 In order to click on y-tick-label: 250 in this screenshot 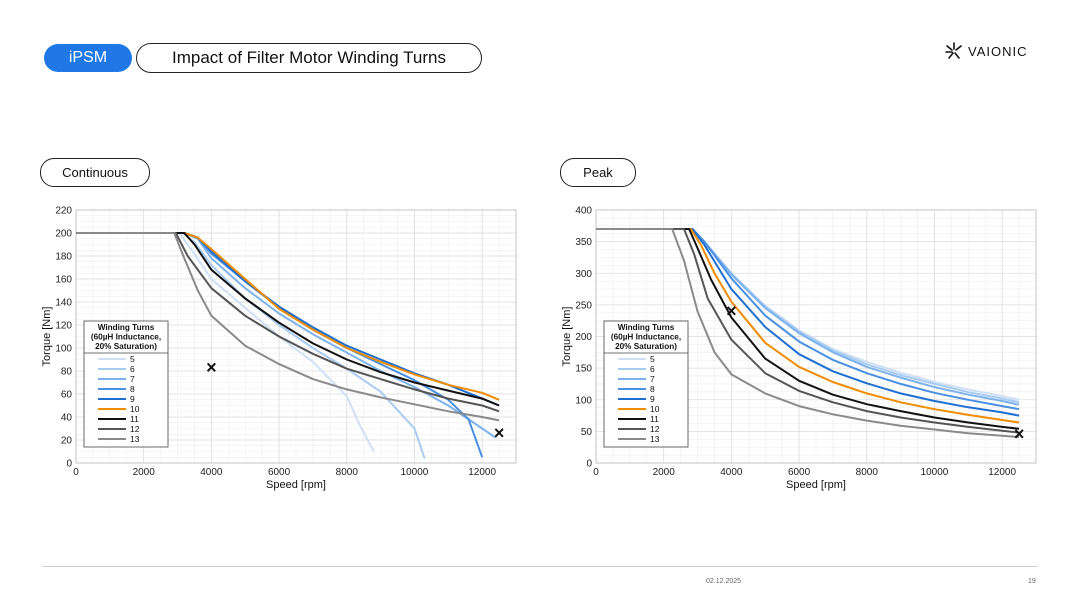, I will do `click(583, 305)`.